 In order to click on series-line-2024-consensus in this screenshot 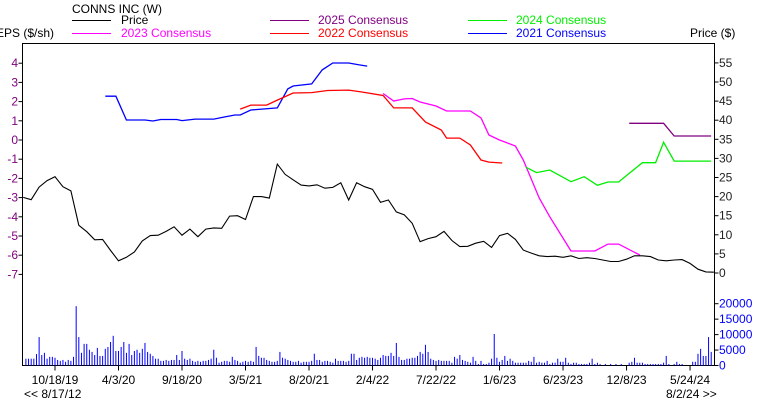, I will do `click(618, 163)`.